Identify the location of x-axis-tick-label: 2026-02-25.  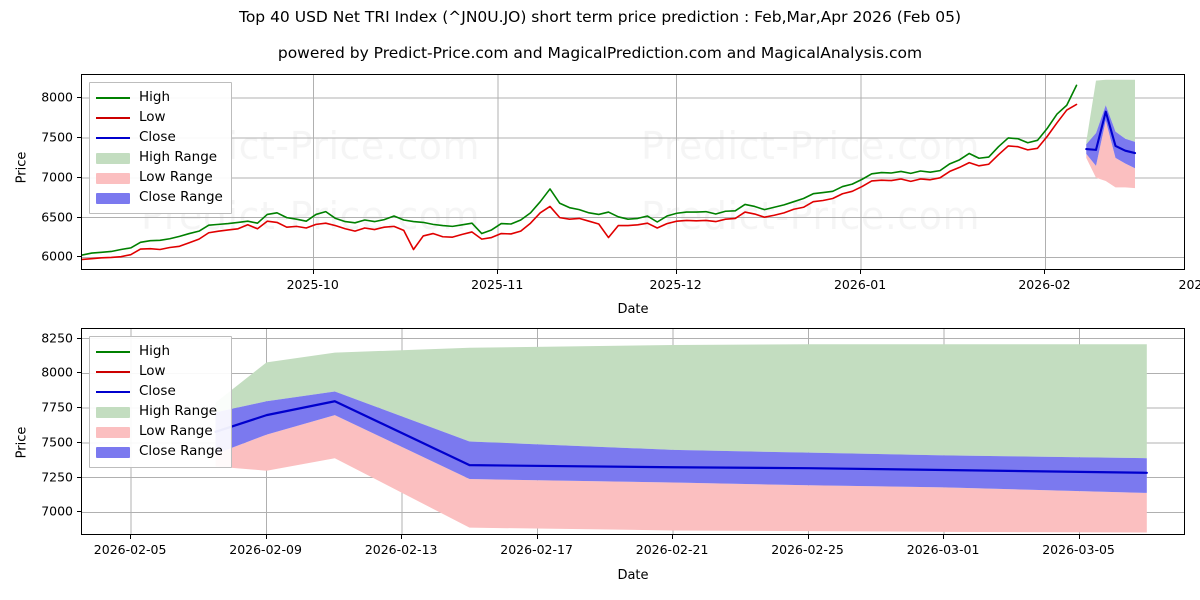
(807, 549).